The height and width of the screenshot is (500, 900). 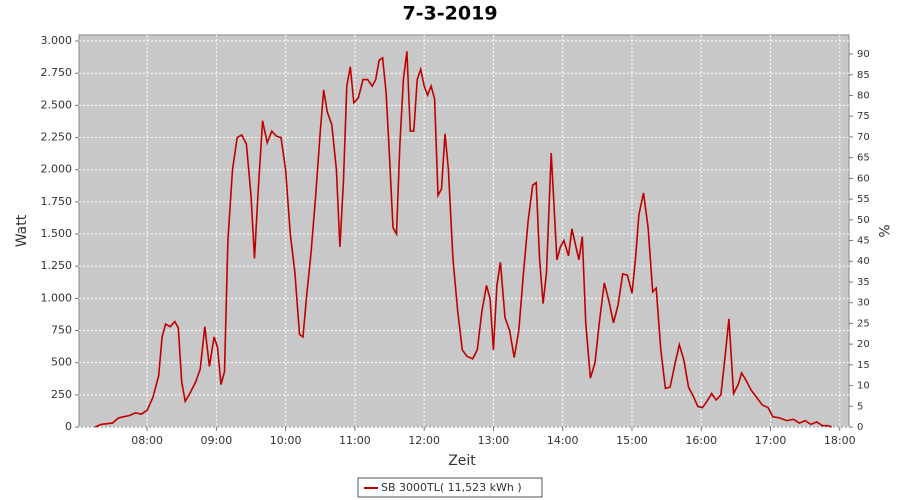 I want to click on y-tick-label: 1.500, so click(x=57, y=233).